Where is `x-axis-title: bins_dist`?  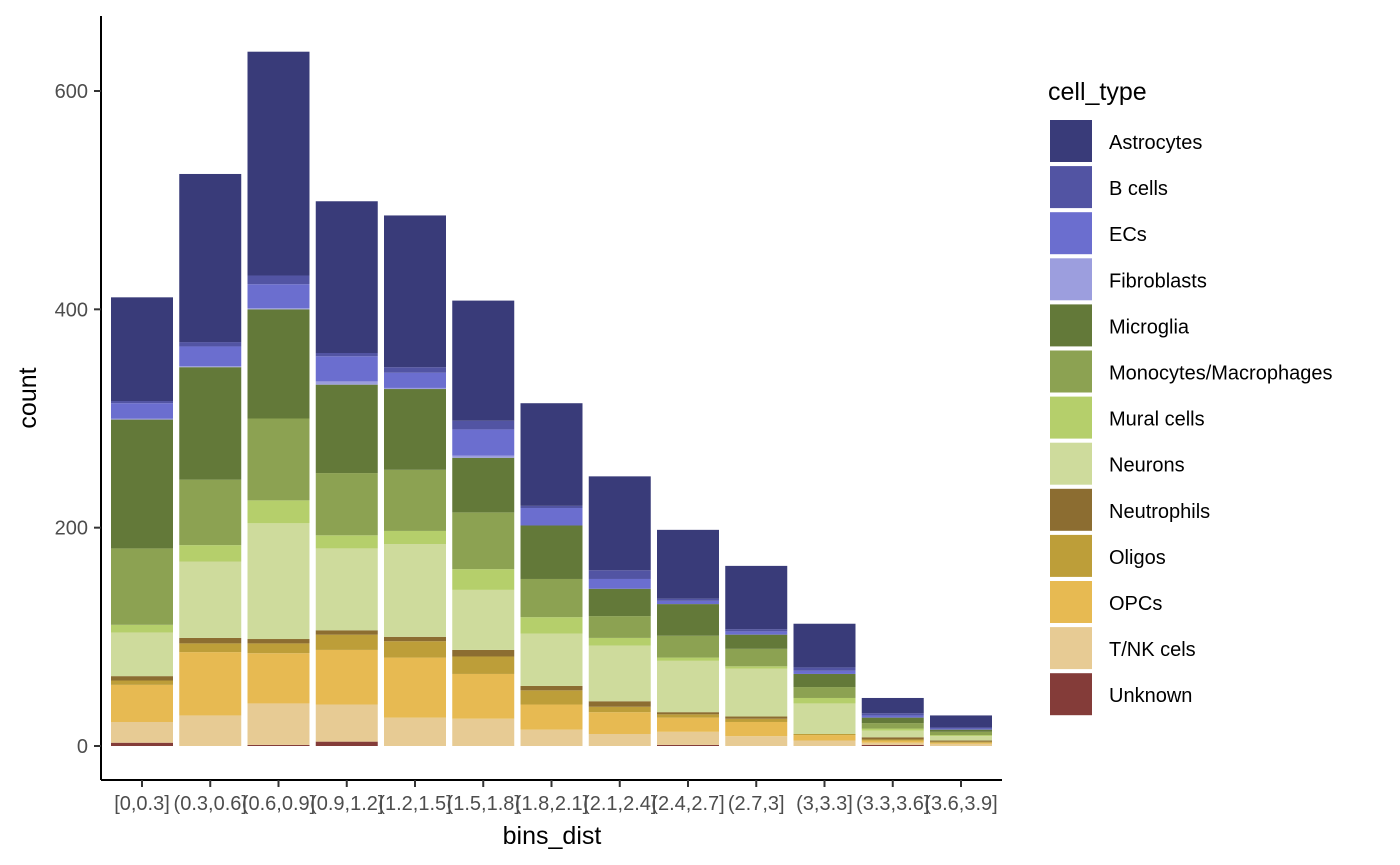
x-axis-title: bins_dist is located at coordinates (552, 836).